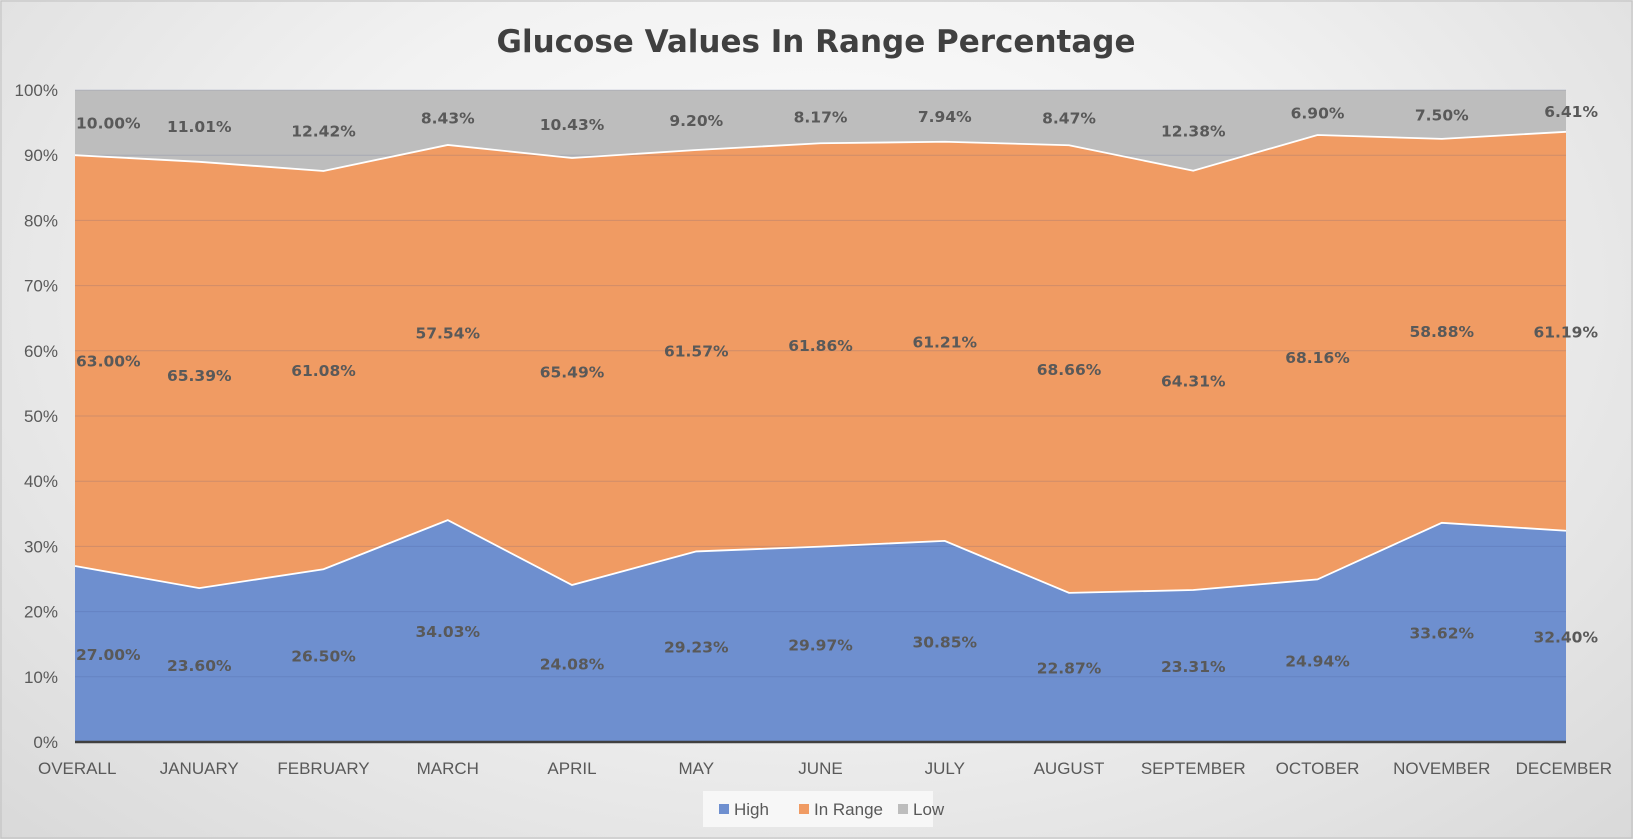 Image resolution: width=1633 pixels, height=839 pixels. Describe the element at coordinates (108, 655) in the screenshot. I see `data-label: 27.00%` at that location.